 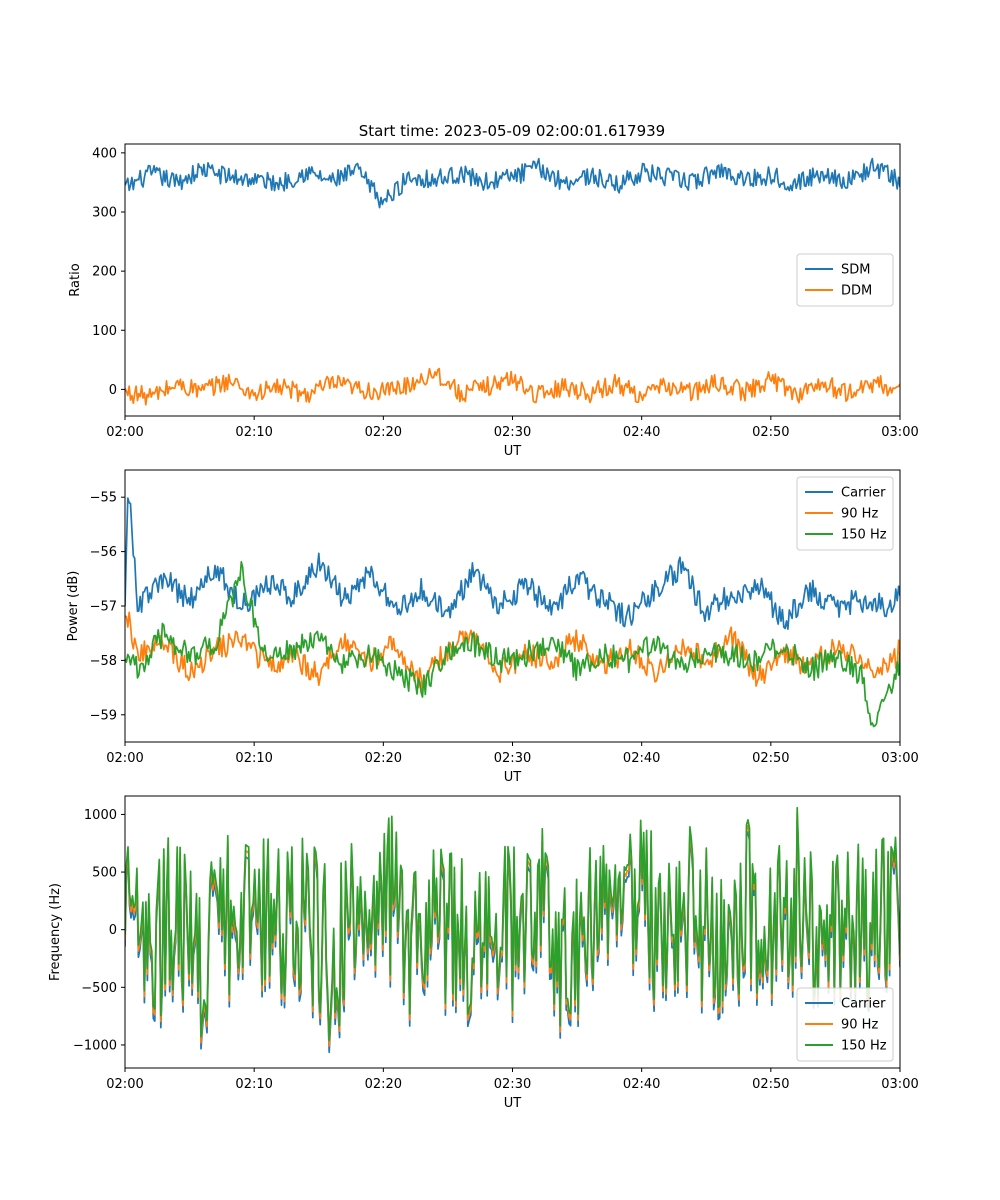 What do you see at coordinates (55, 932) in the screenshot?
I see `y-axis-label: Frequency (Hz)` at bounding box center [55, 932].